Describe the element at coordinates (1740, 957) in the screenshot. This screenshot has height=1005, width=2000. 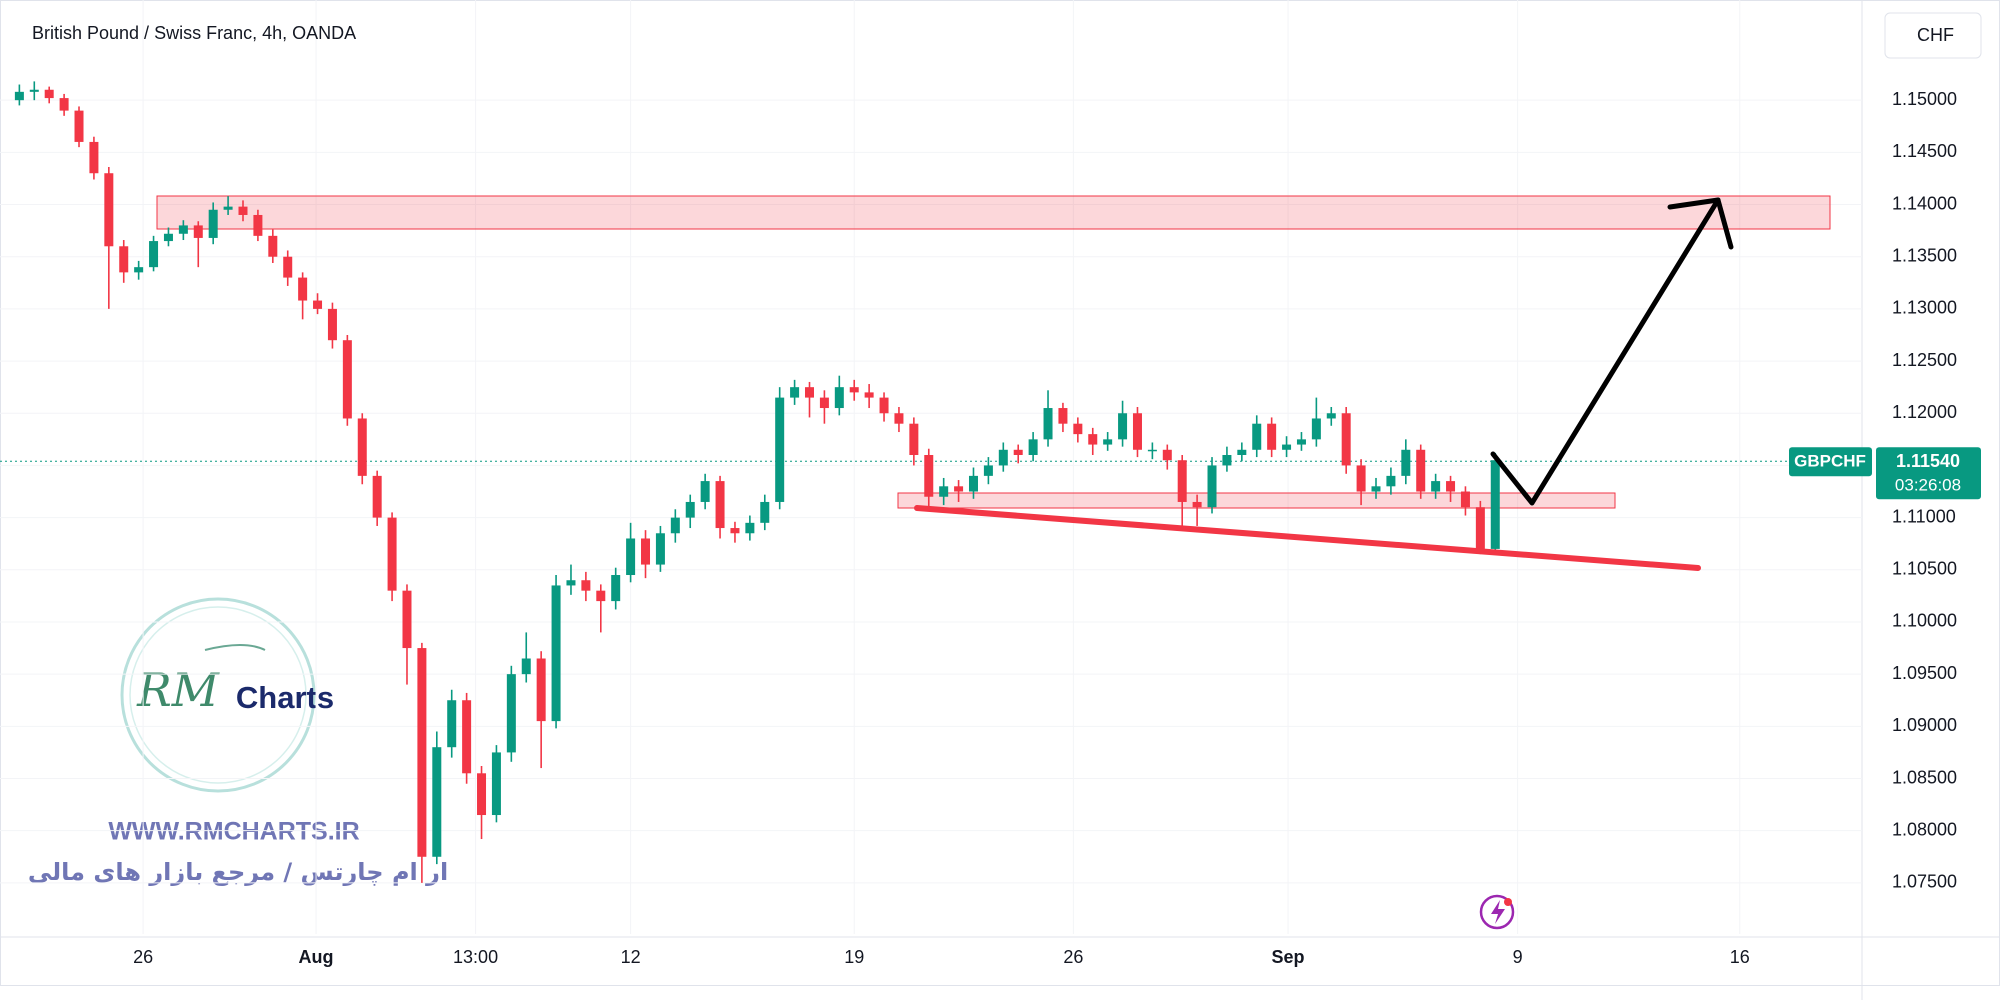
I see `x-tick-label: 16` at that location.